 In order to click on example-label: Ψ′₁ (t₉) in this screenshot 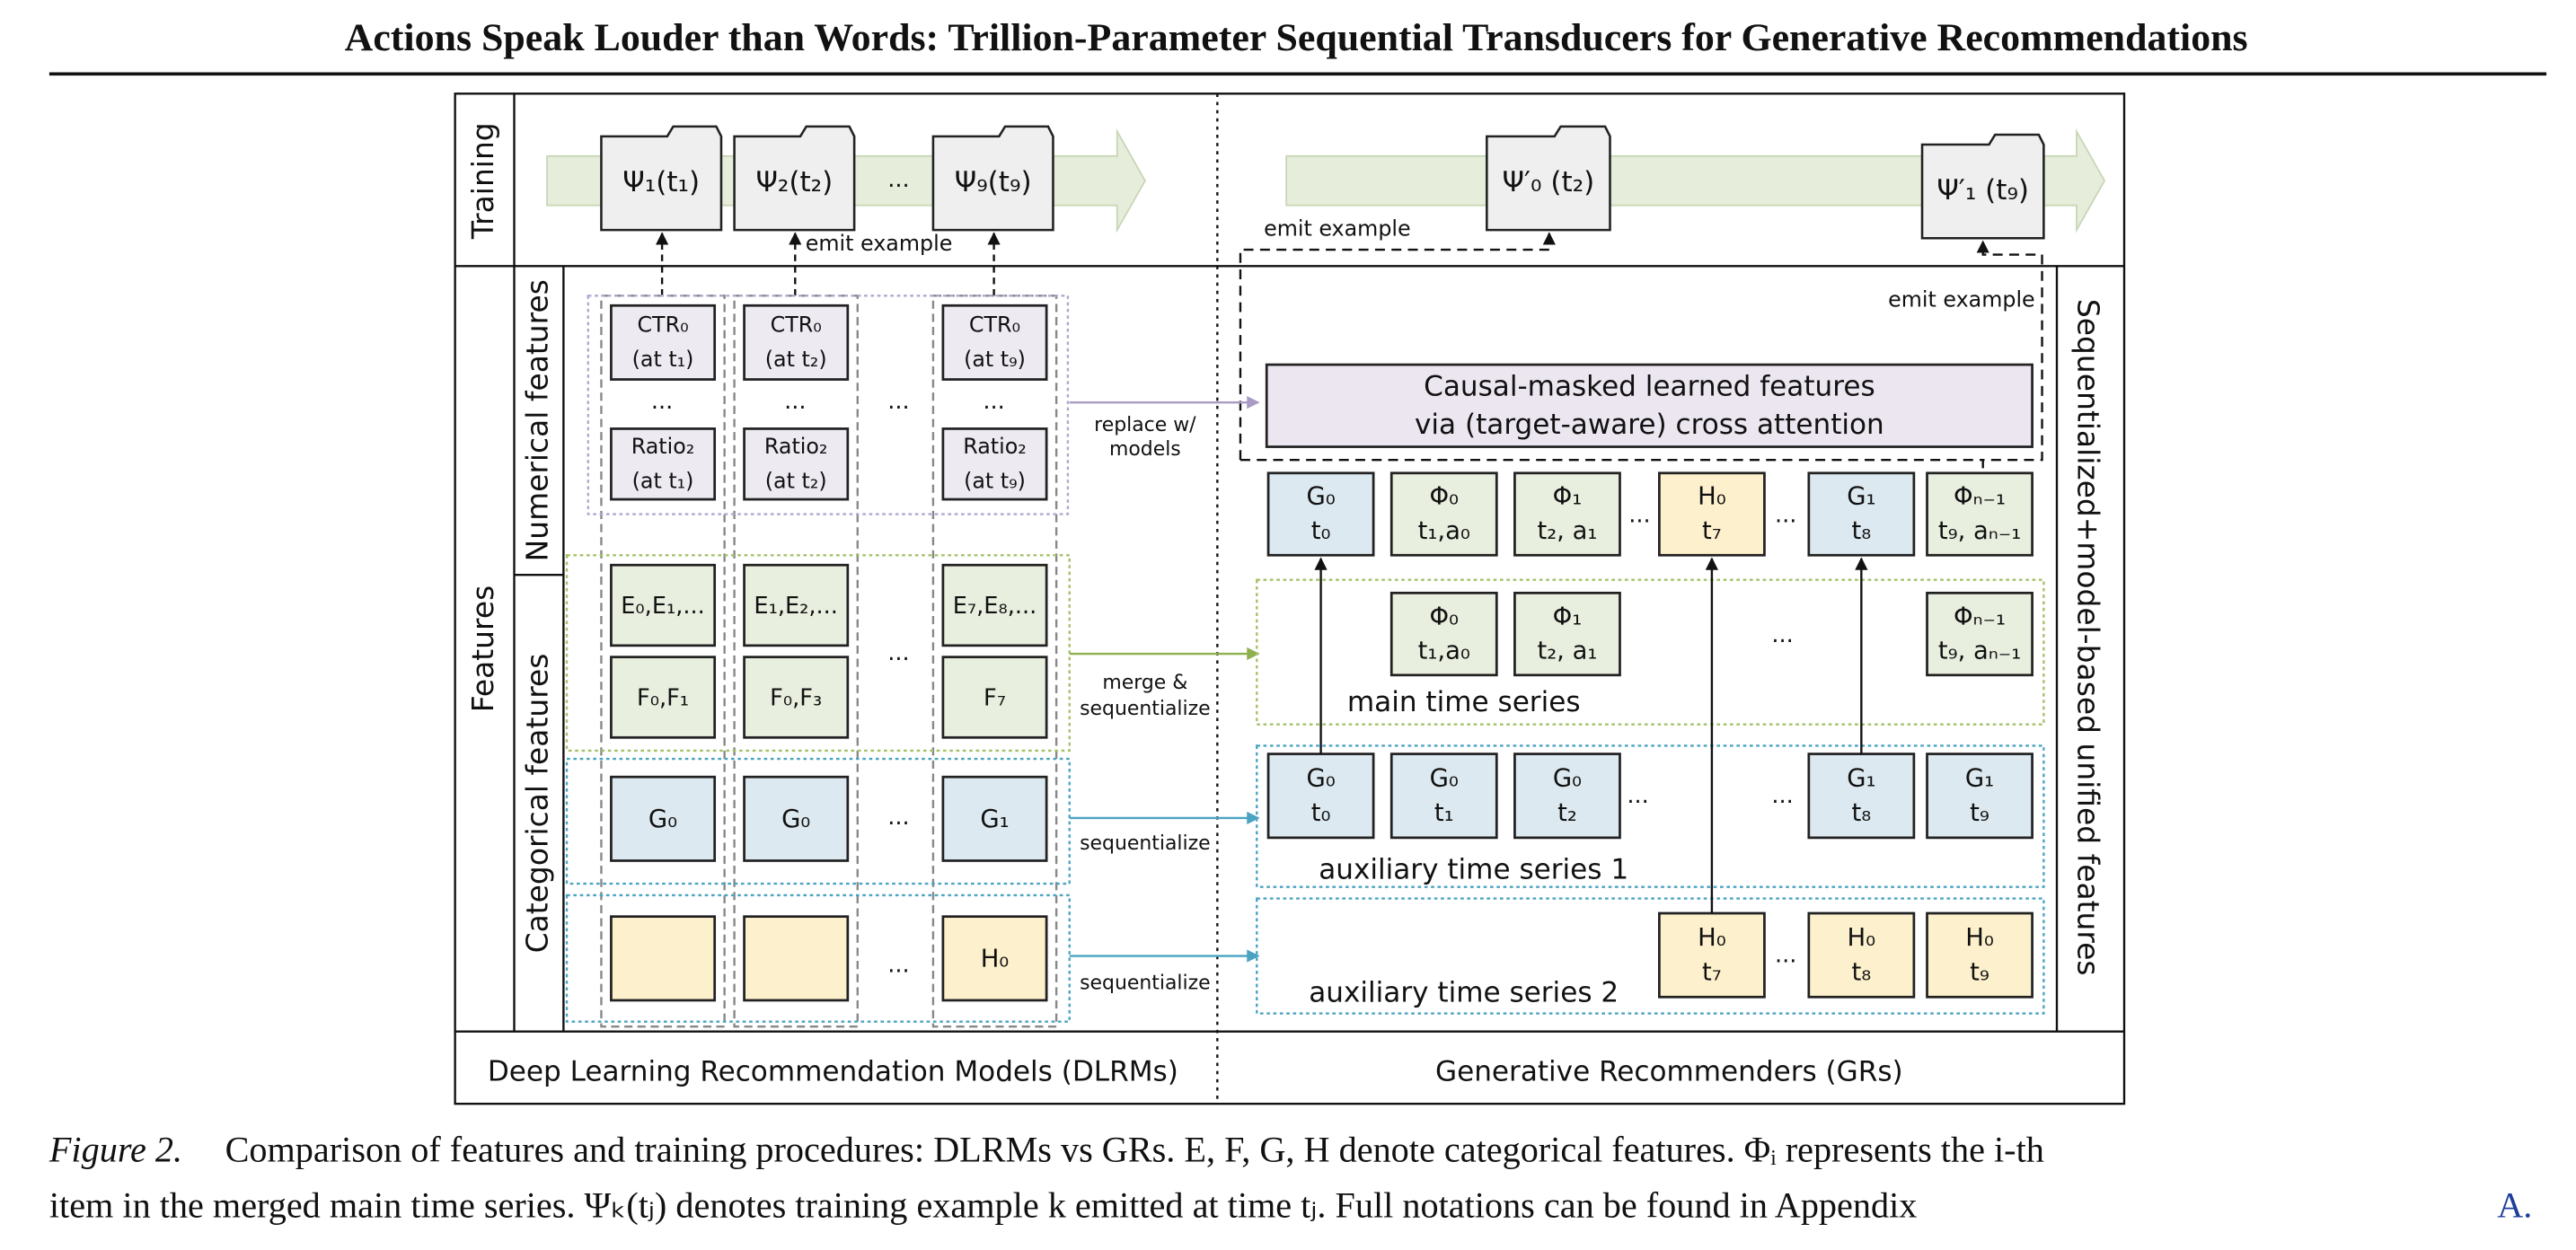, I will do `click(1982, 190)`.